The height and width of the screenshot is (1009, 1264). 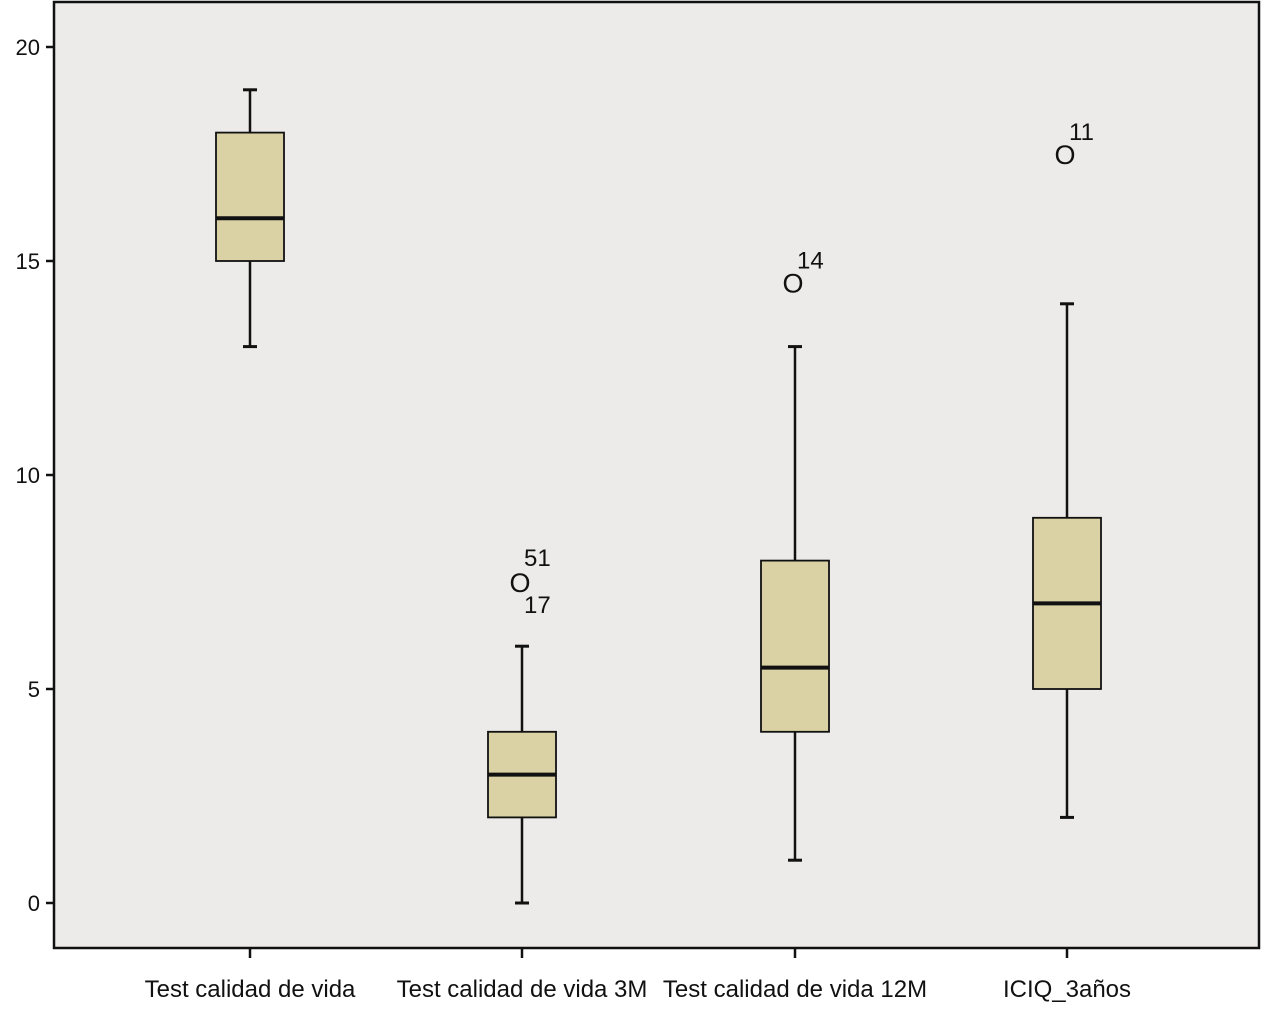 What do you see at coordinates (34, 689) in the screenshot?
I see `y-tick-label: 5` at bounding box center [34, 689].